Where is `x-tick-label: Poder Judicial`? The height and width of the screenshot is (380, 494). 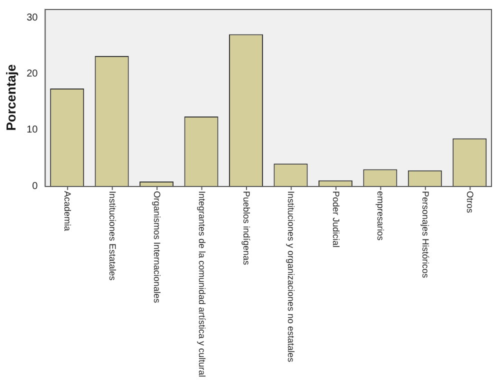
x-tick-label: Poder Judicial is located at coordinates (335, 219).